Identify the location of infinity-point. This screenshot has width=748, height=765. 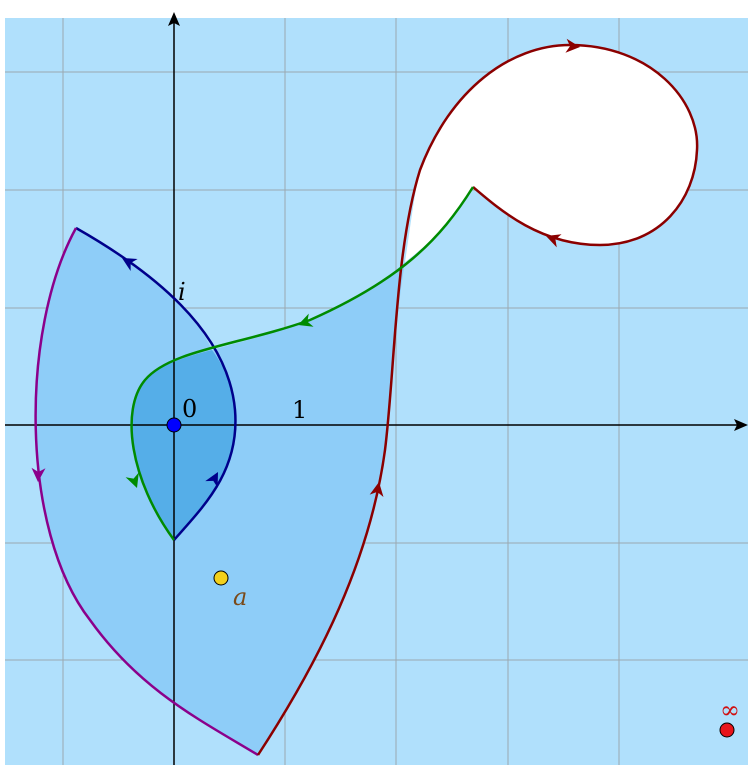
(727, 730).